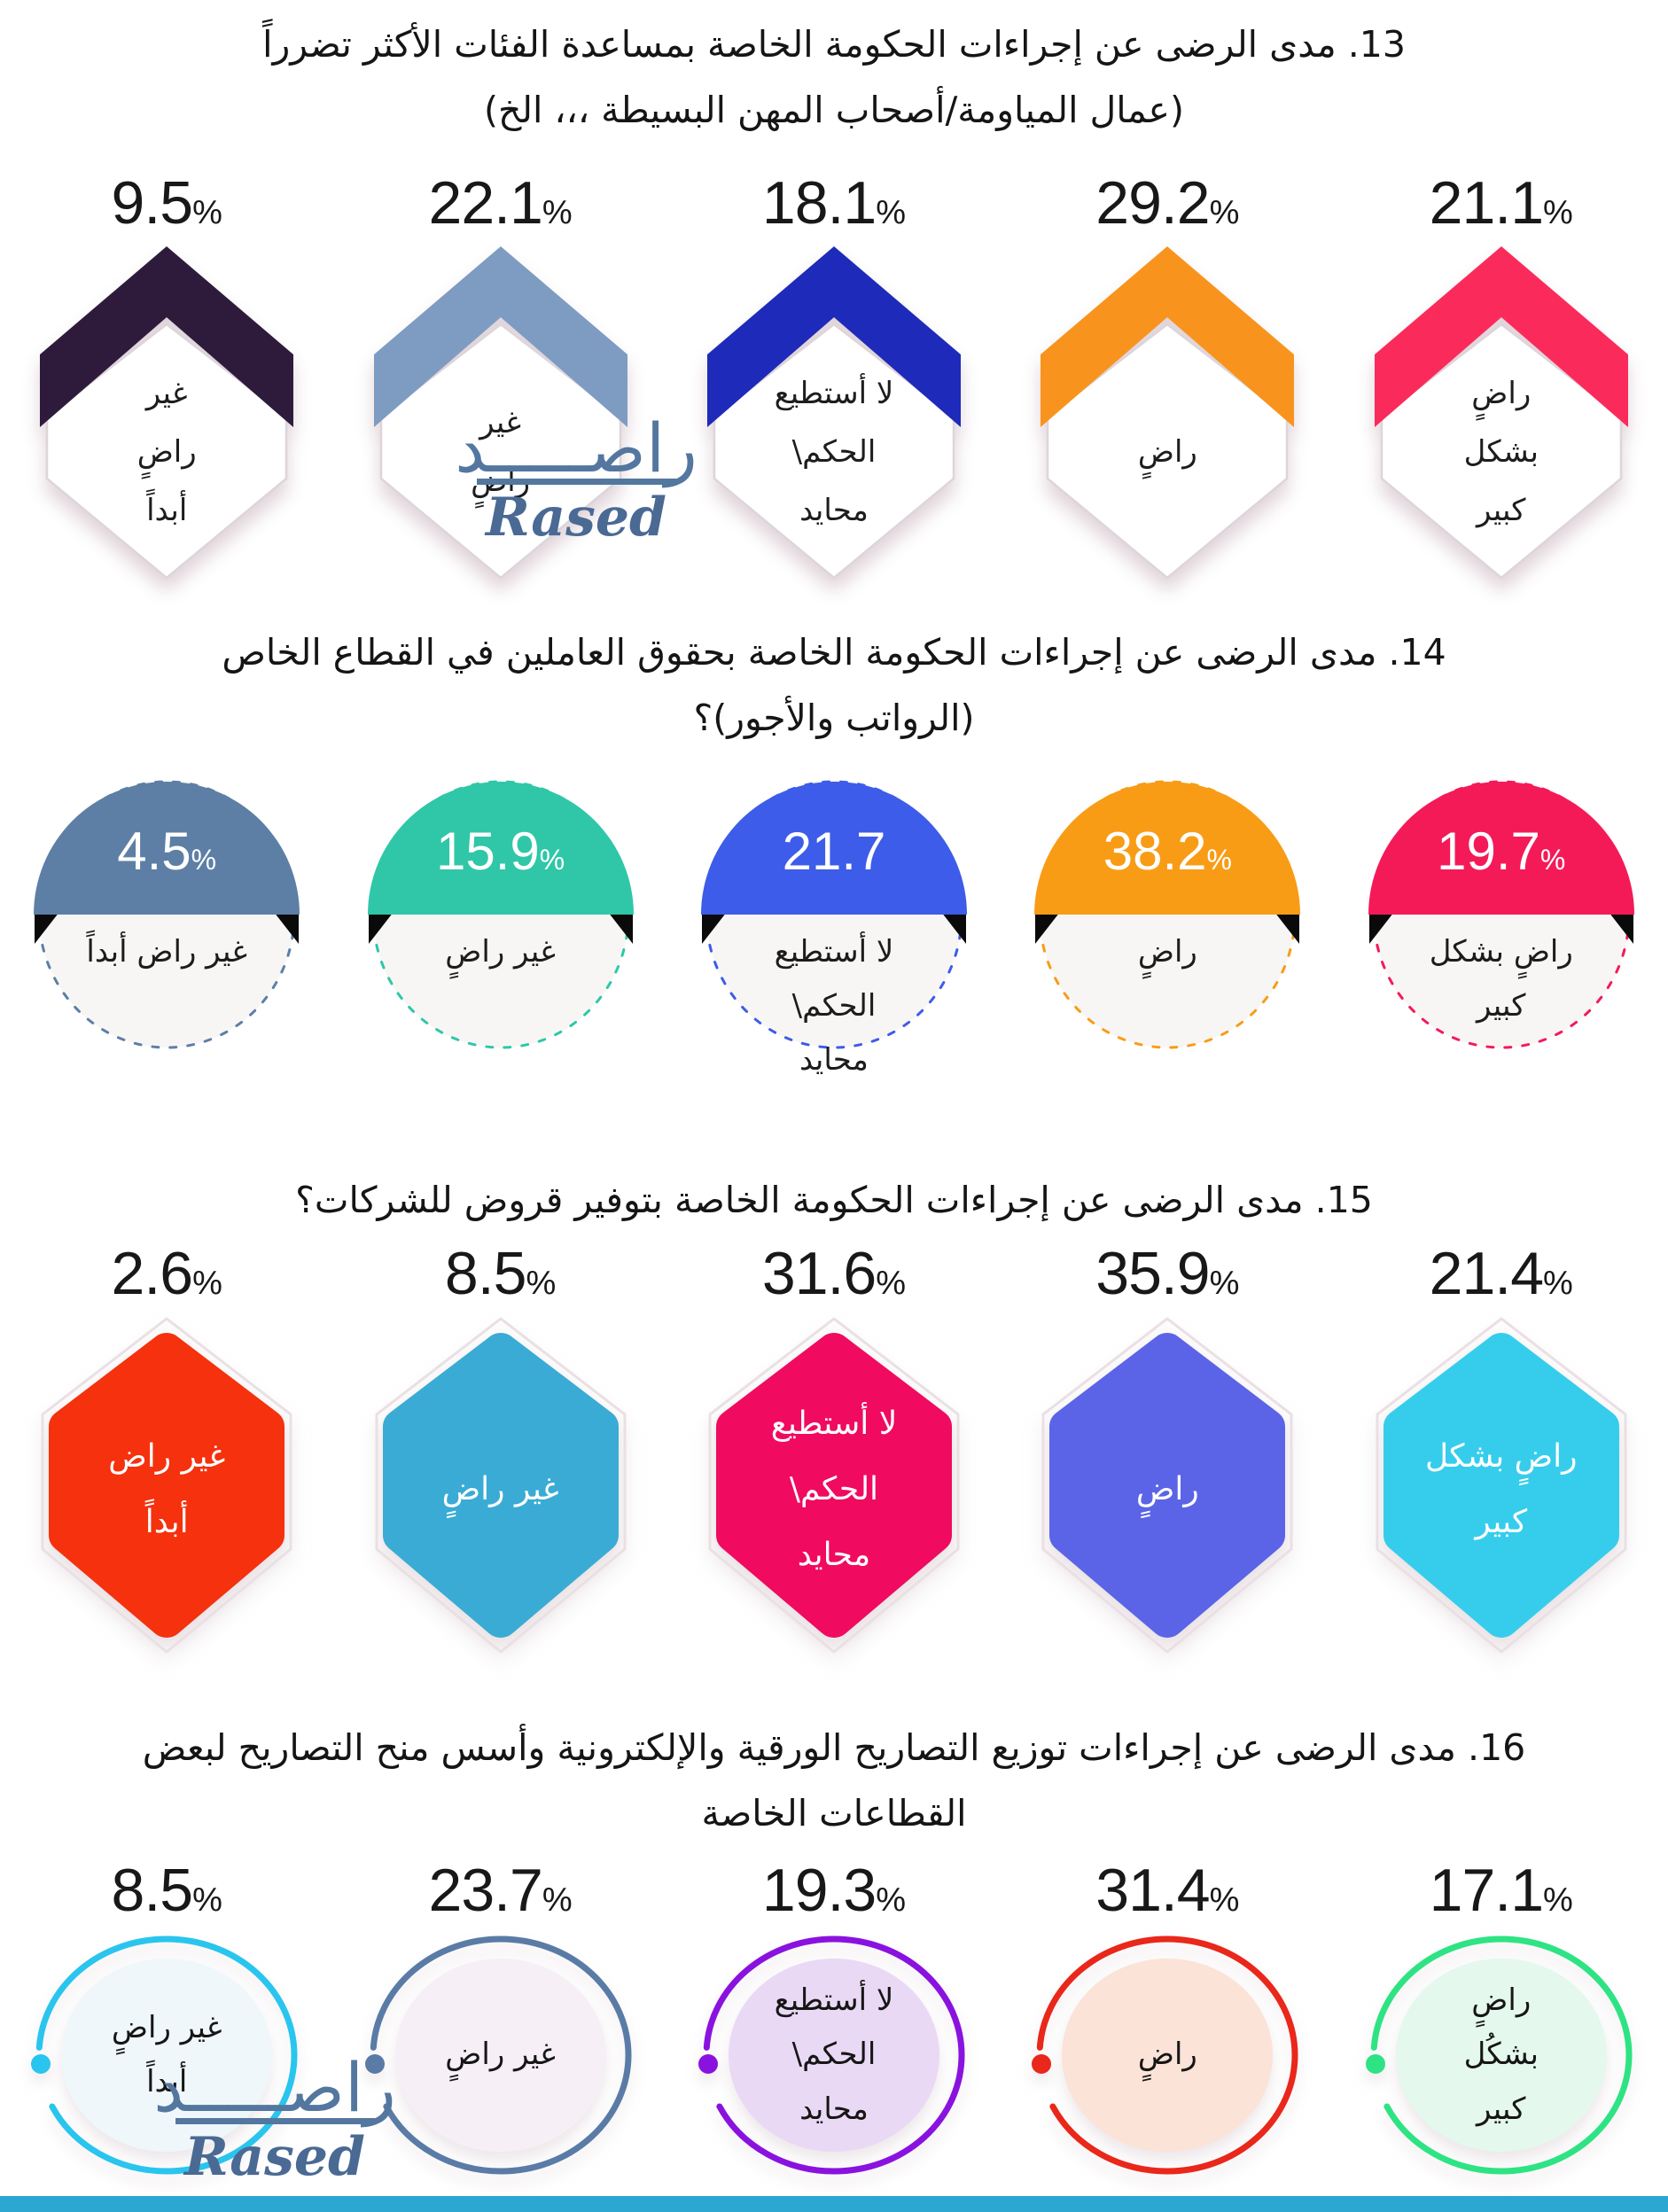 The height and width of the screenshot is (2212, 1668). Describe the element at coordinates (1501, 1890) in the screenshot. I see `percentage-value: 17.1%` at that location.